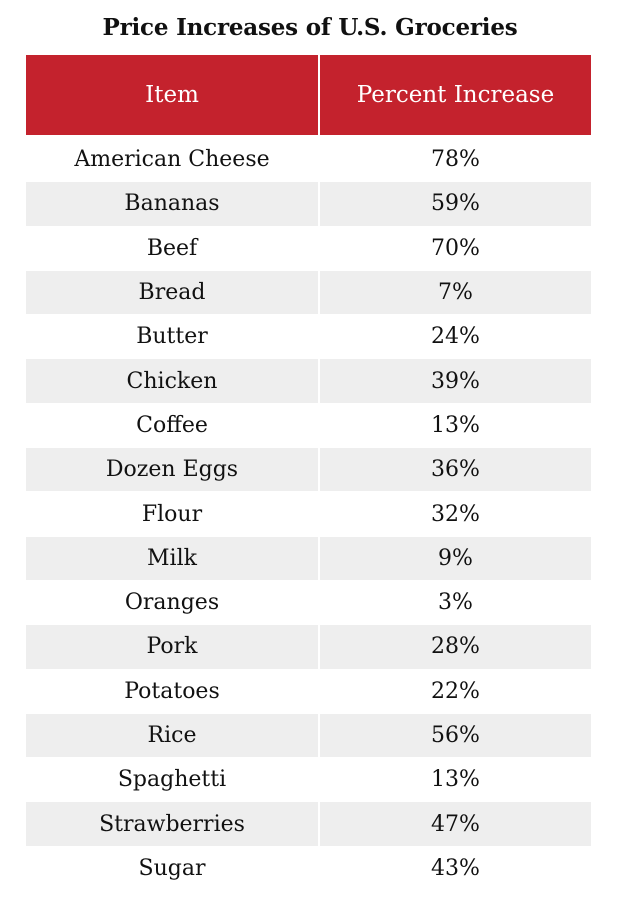 This screenshot has height=905, width=620. What do you see at coordinates (455, 337) in the screenshot?
I see `percent-increase-cell: 24%` at bounding box center [455, 337].